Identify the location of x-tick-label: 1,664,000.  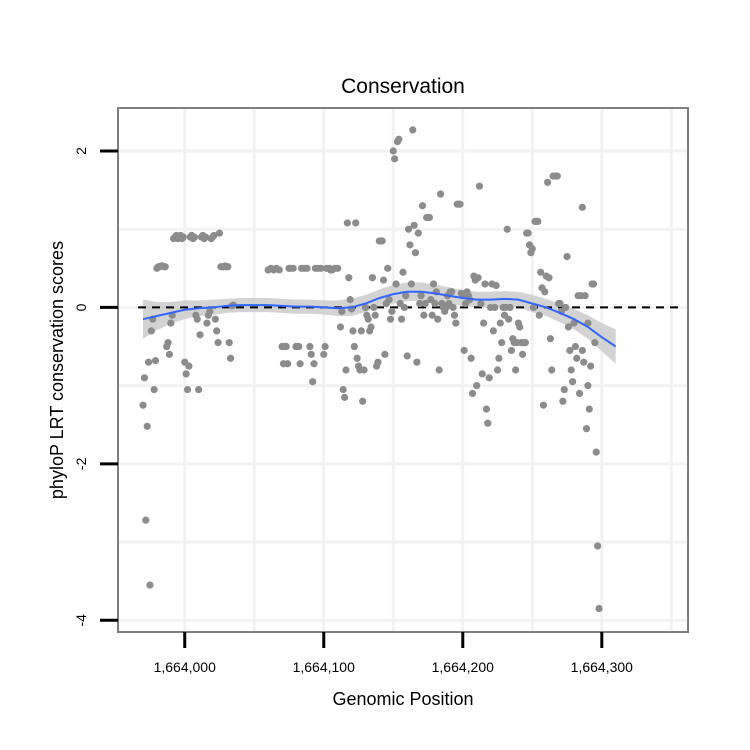
(185, 667).